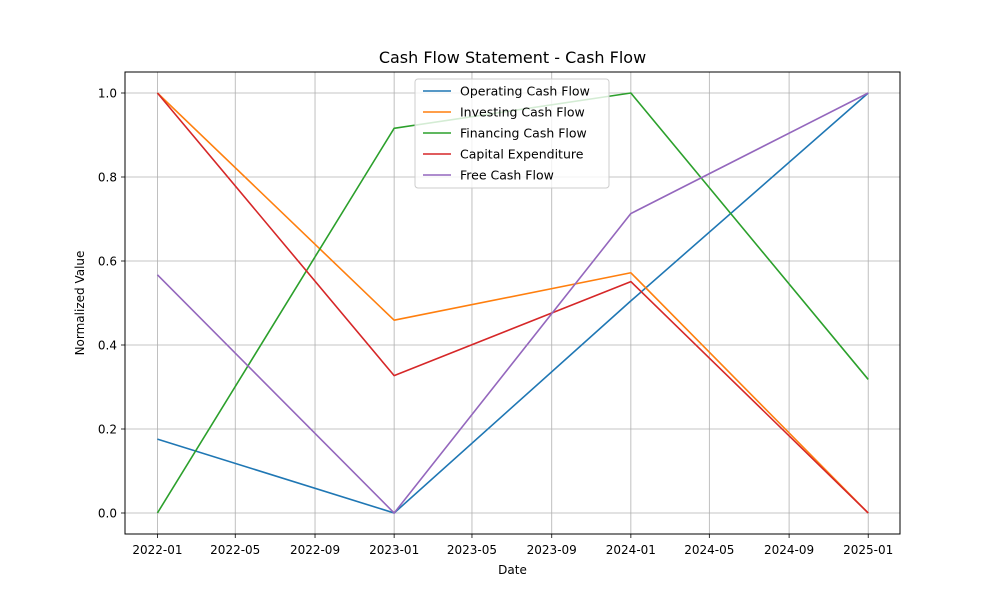  Describe the element at coordinates (107, 178) in the screenshot. I see `y-tick-label: 0.8` at that location.